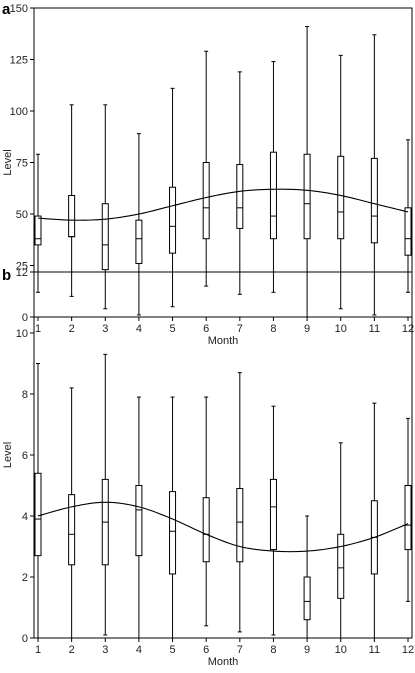  What do you see at coordinates (19, 9) in the screenshot?
I see `y-tick-label: 150` at bounding box center [19, 9].